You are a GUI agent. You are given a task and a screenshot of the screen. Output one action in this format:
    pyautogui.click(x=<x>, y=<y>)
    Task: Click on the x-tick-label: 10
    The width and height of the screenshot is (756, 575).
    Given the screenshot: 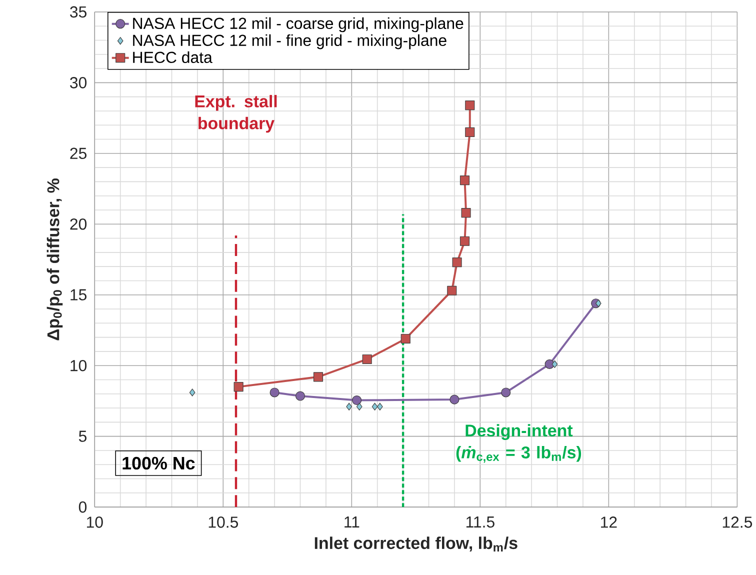 What is the action you would take?
    pyautogui.click(x=94, y=522)
    